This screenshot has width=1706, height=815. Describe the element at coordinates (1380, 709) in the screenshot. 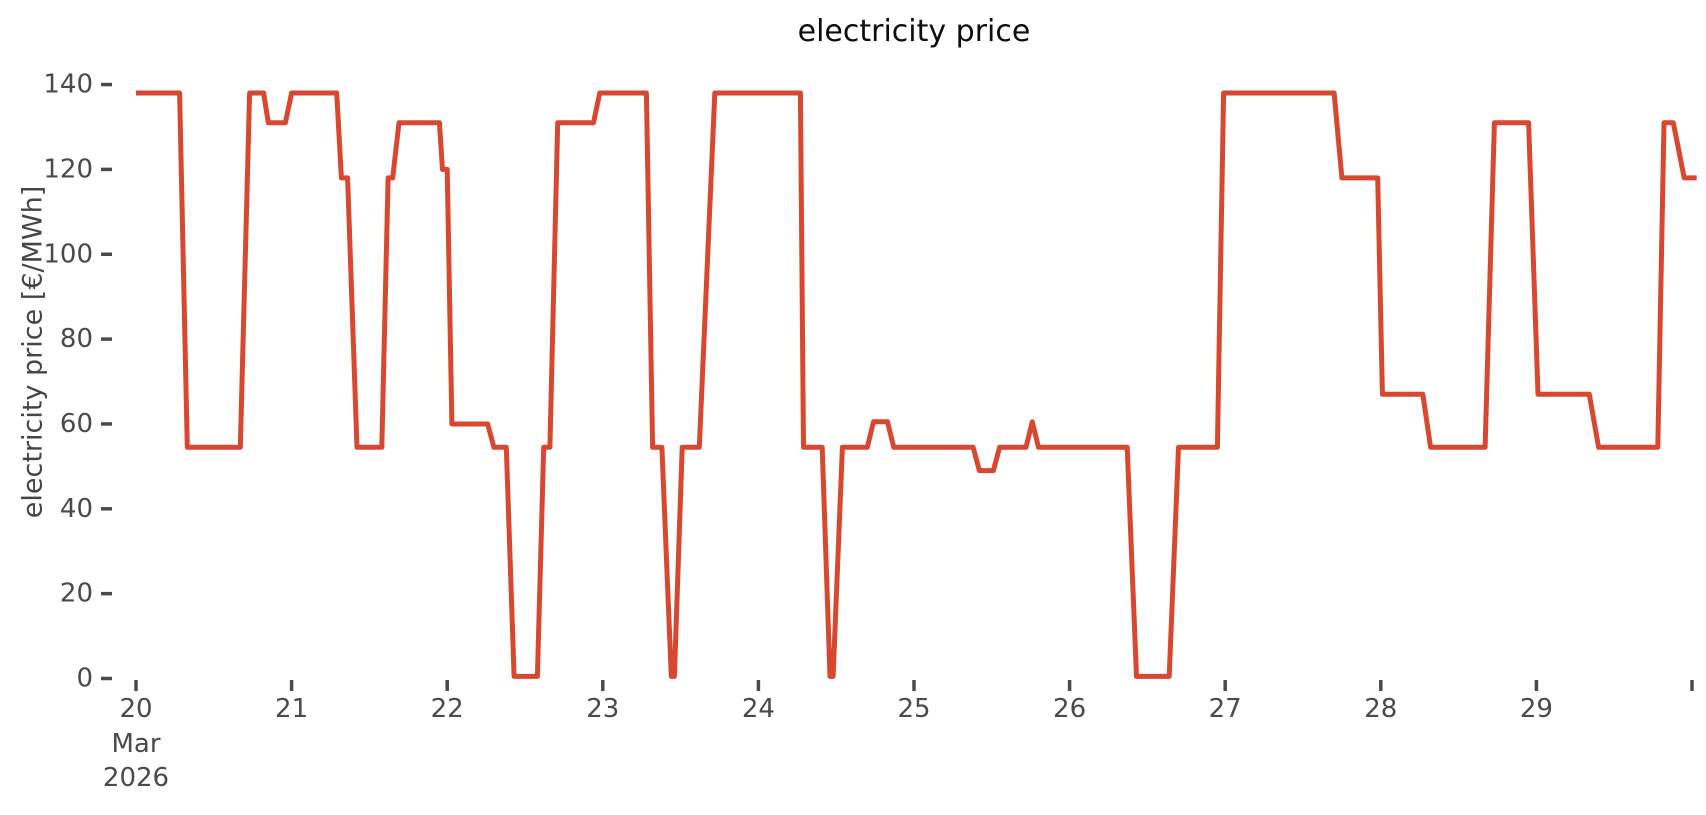

I see `x-tick-label: 28` at that location.